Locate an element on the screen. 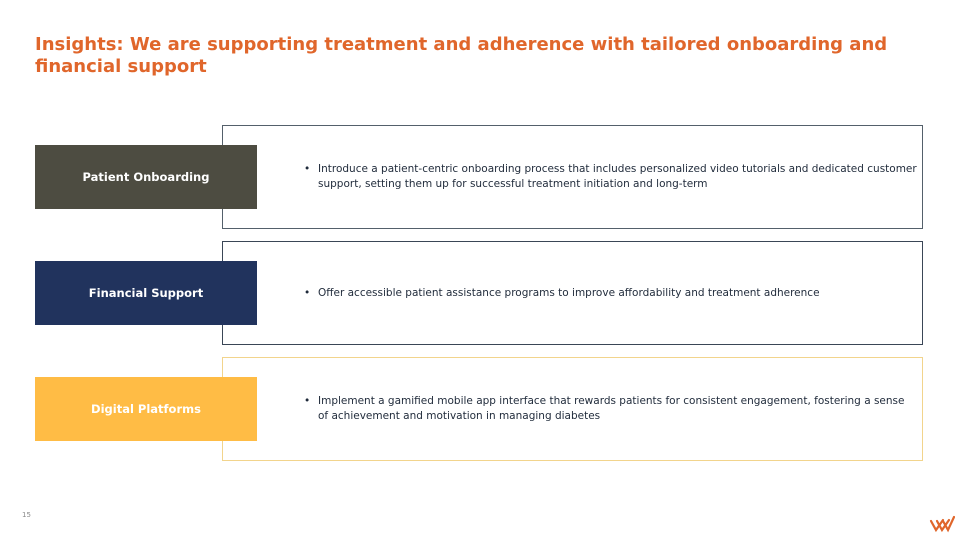 The image size is (960, 540). category-label: Digital Platforms is located at coordinates (146, 409).